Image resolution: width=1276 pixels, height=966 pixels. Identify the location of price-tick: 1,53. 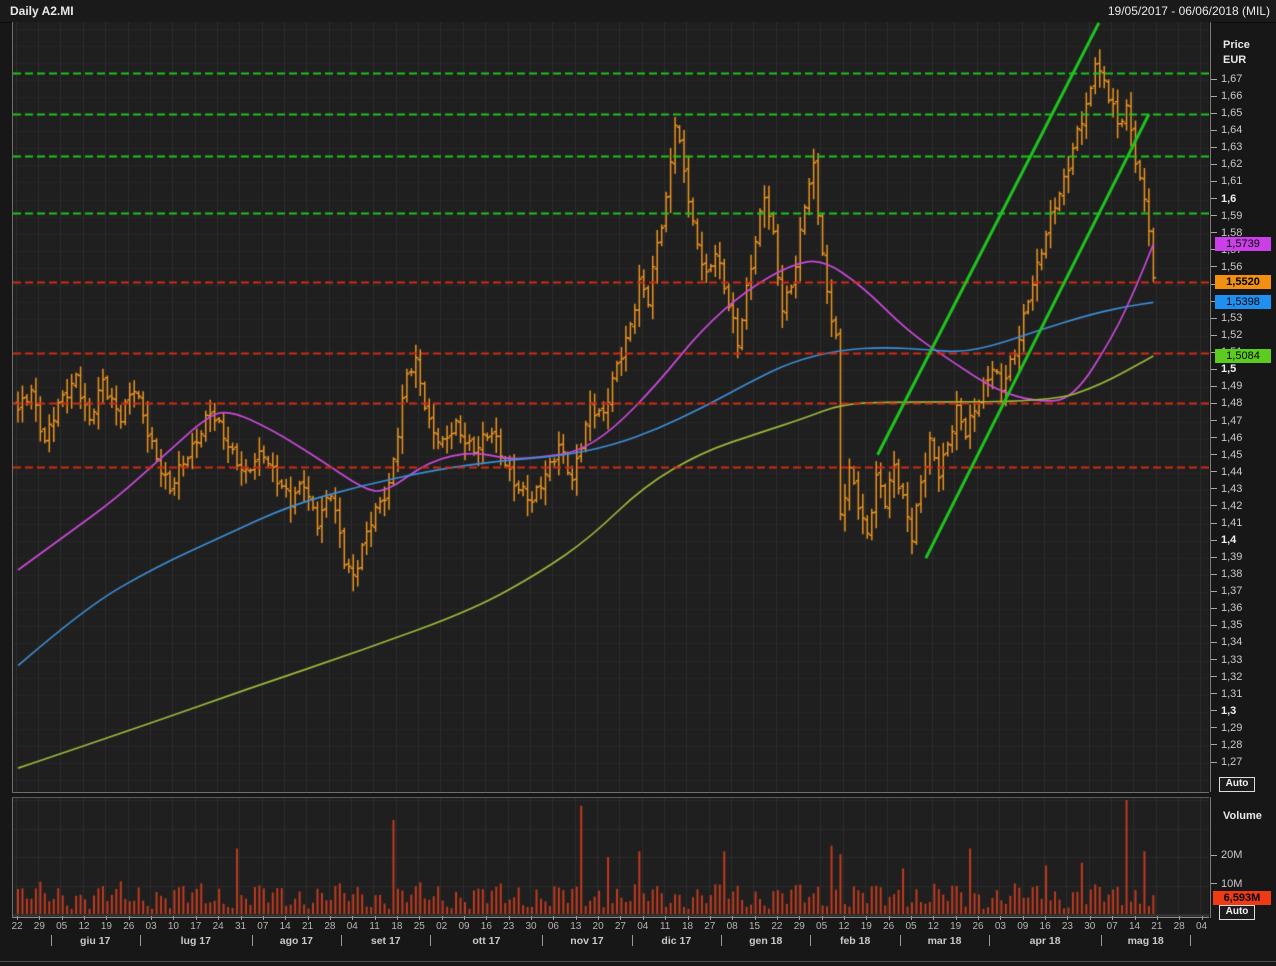
(1226, 319).